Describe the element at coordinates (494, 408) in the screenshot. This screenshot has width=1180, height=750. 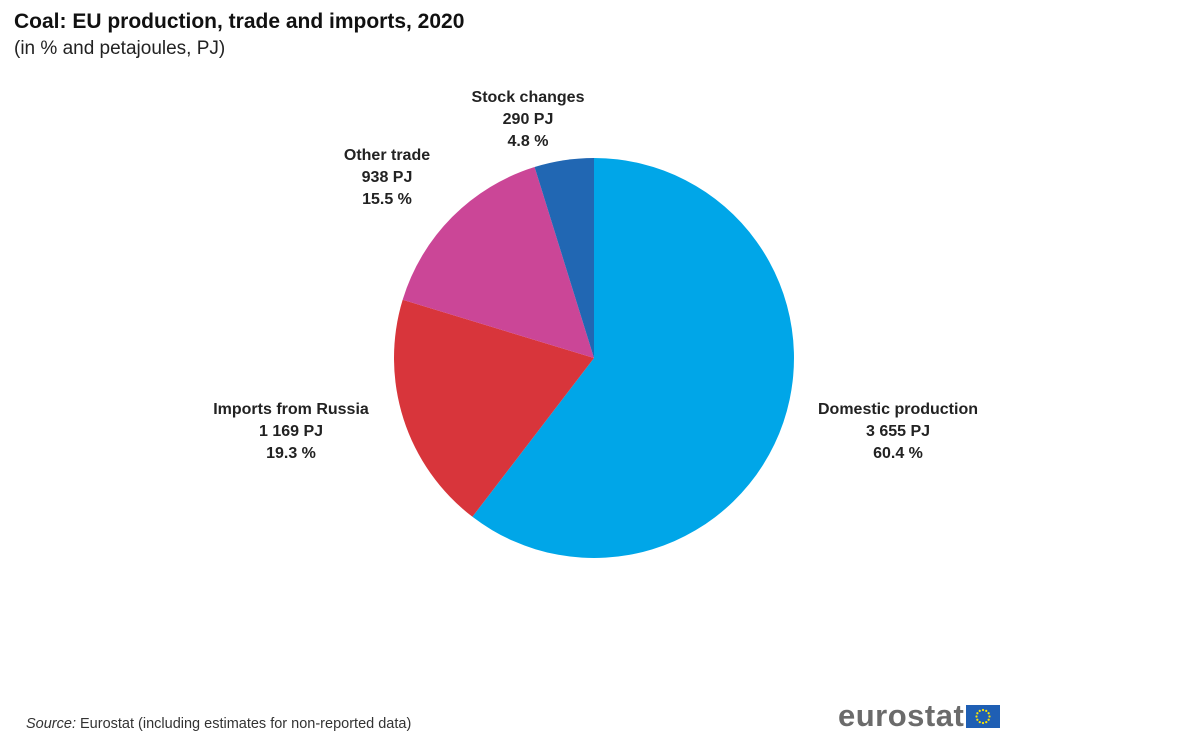
I see `pie-slice-imports-from-russia` at that location.